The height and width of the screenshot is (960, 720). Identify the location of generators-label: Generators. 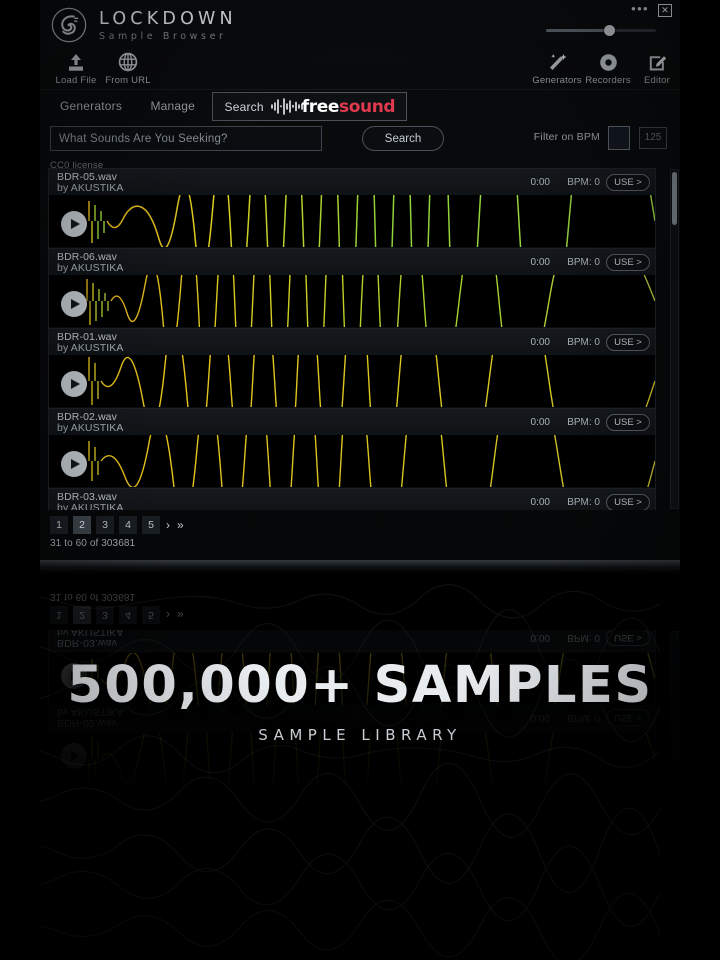
(557, 80).